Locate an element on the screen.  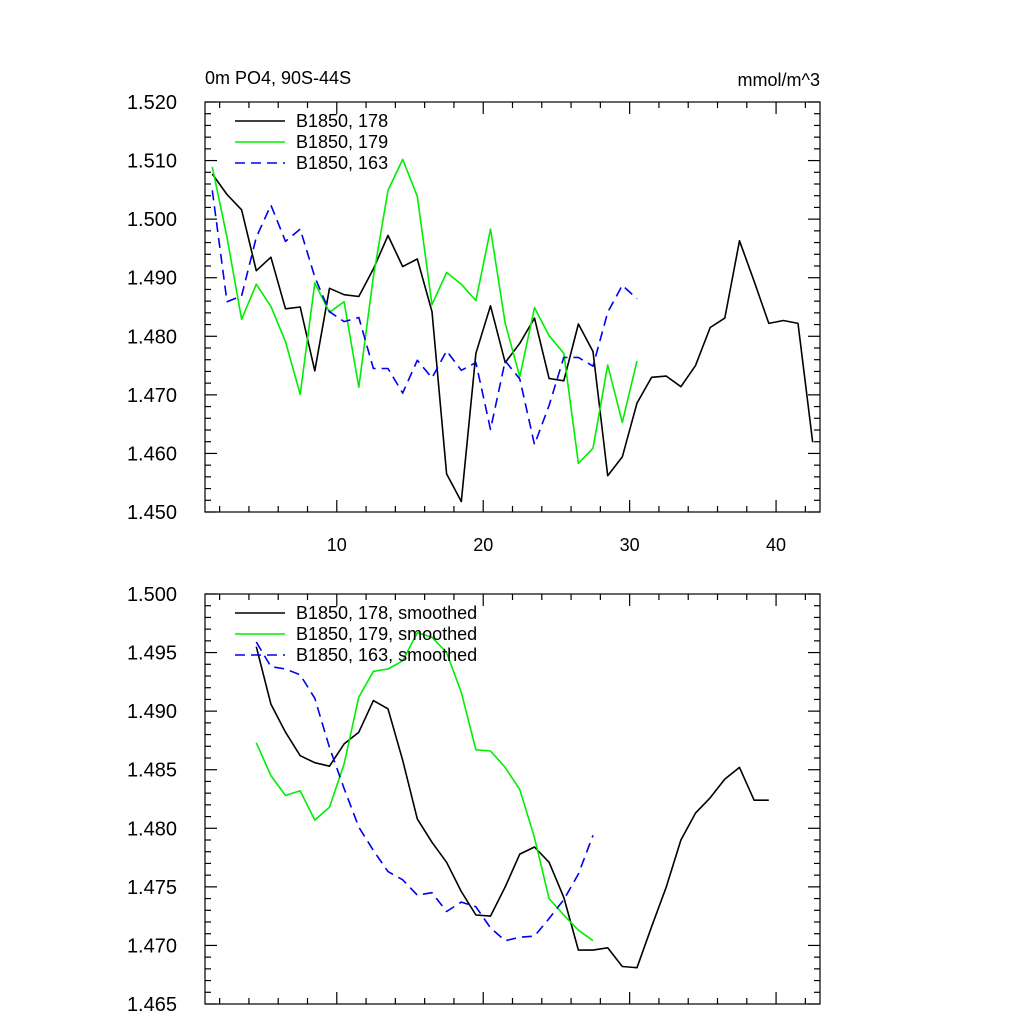
top-y-tick-label: 1.460 is located at coordinates (152, 454).